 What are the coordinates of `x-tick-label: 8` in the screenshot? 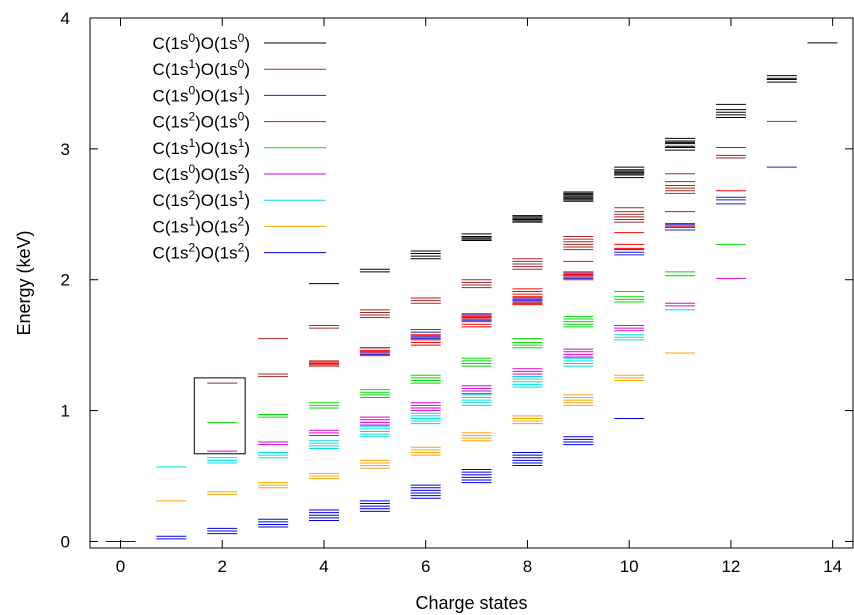 It's located at (527, 566).